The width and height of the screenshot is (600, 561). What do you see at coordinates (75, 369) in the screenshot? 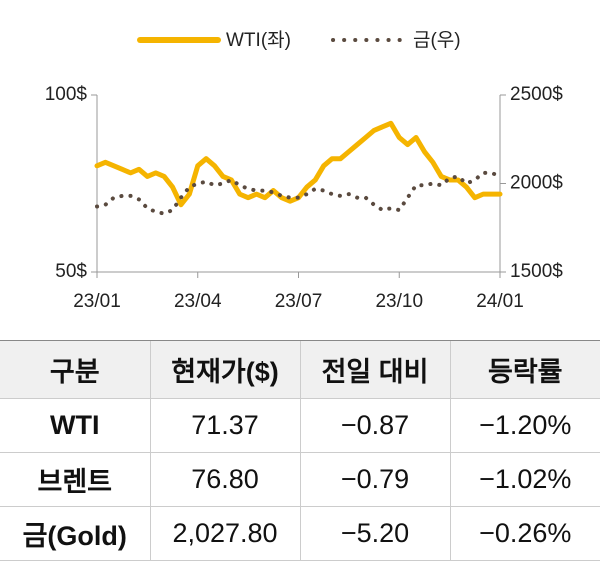
I see `header-cell: 구분` at bounding box center [75, 369].